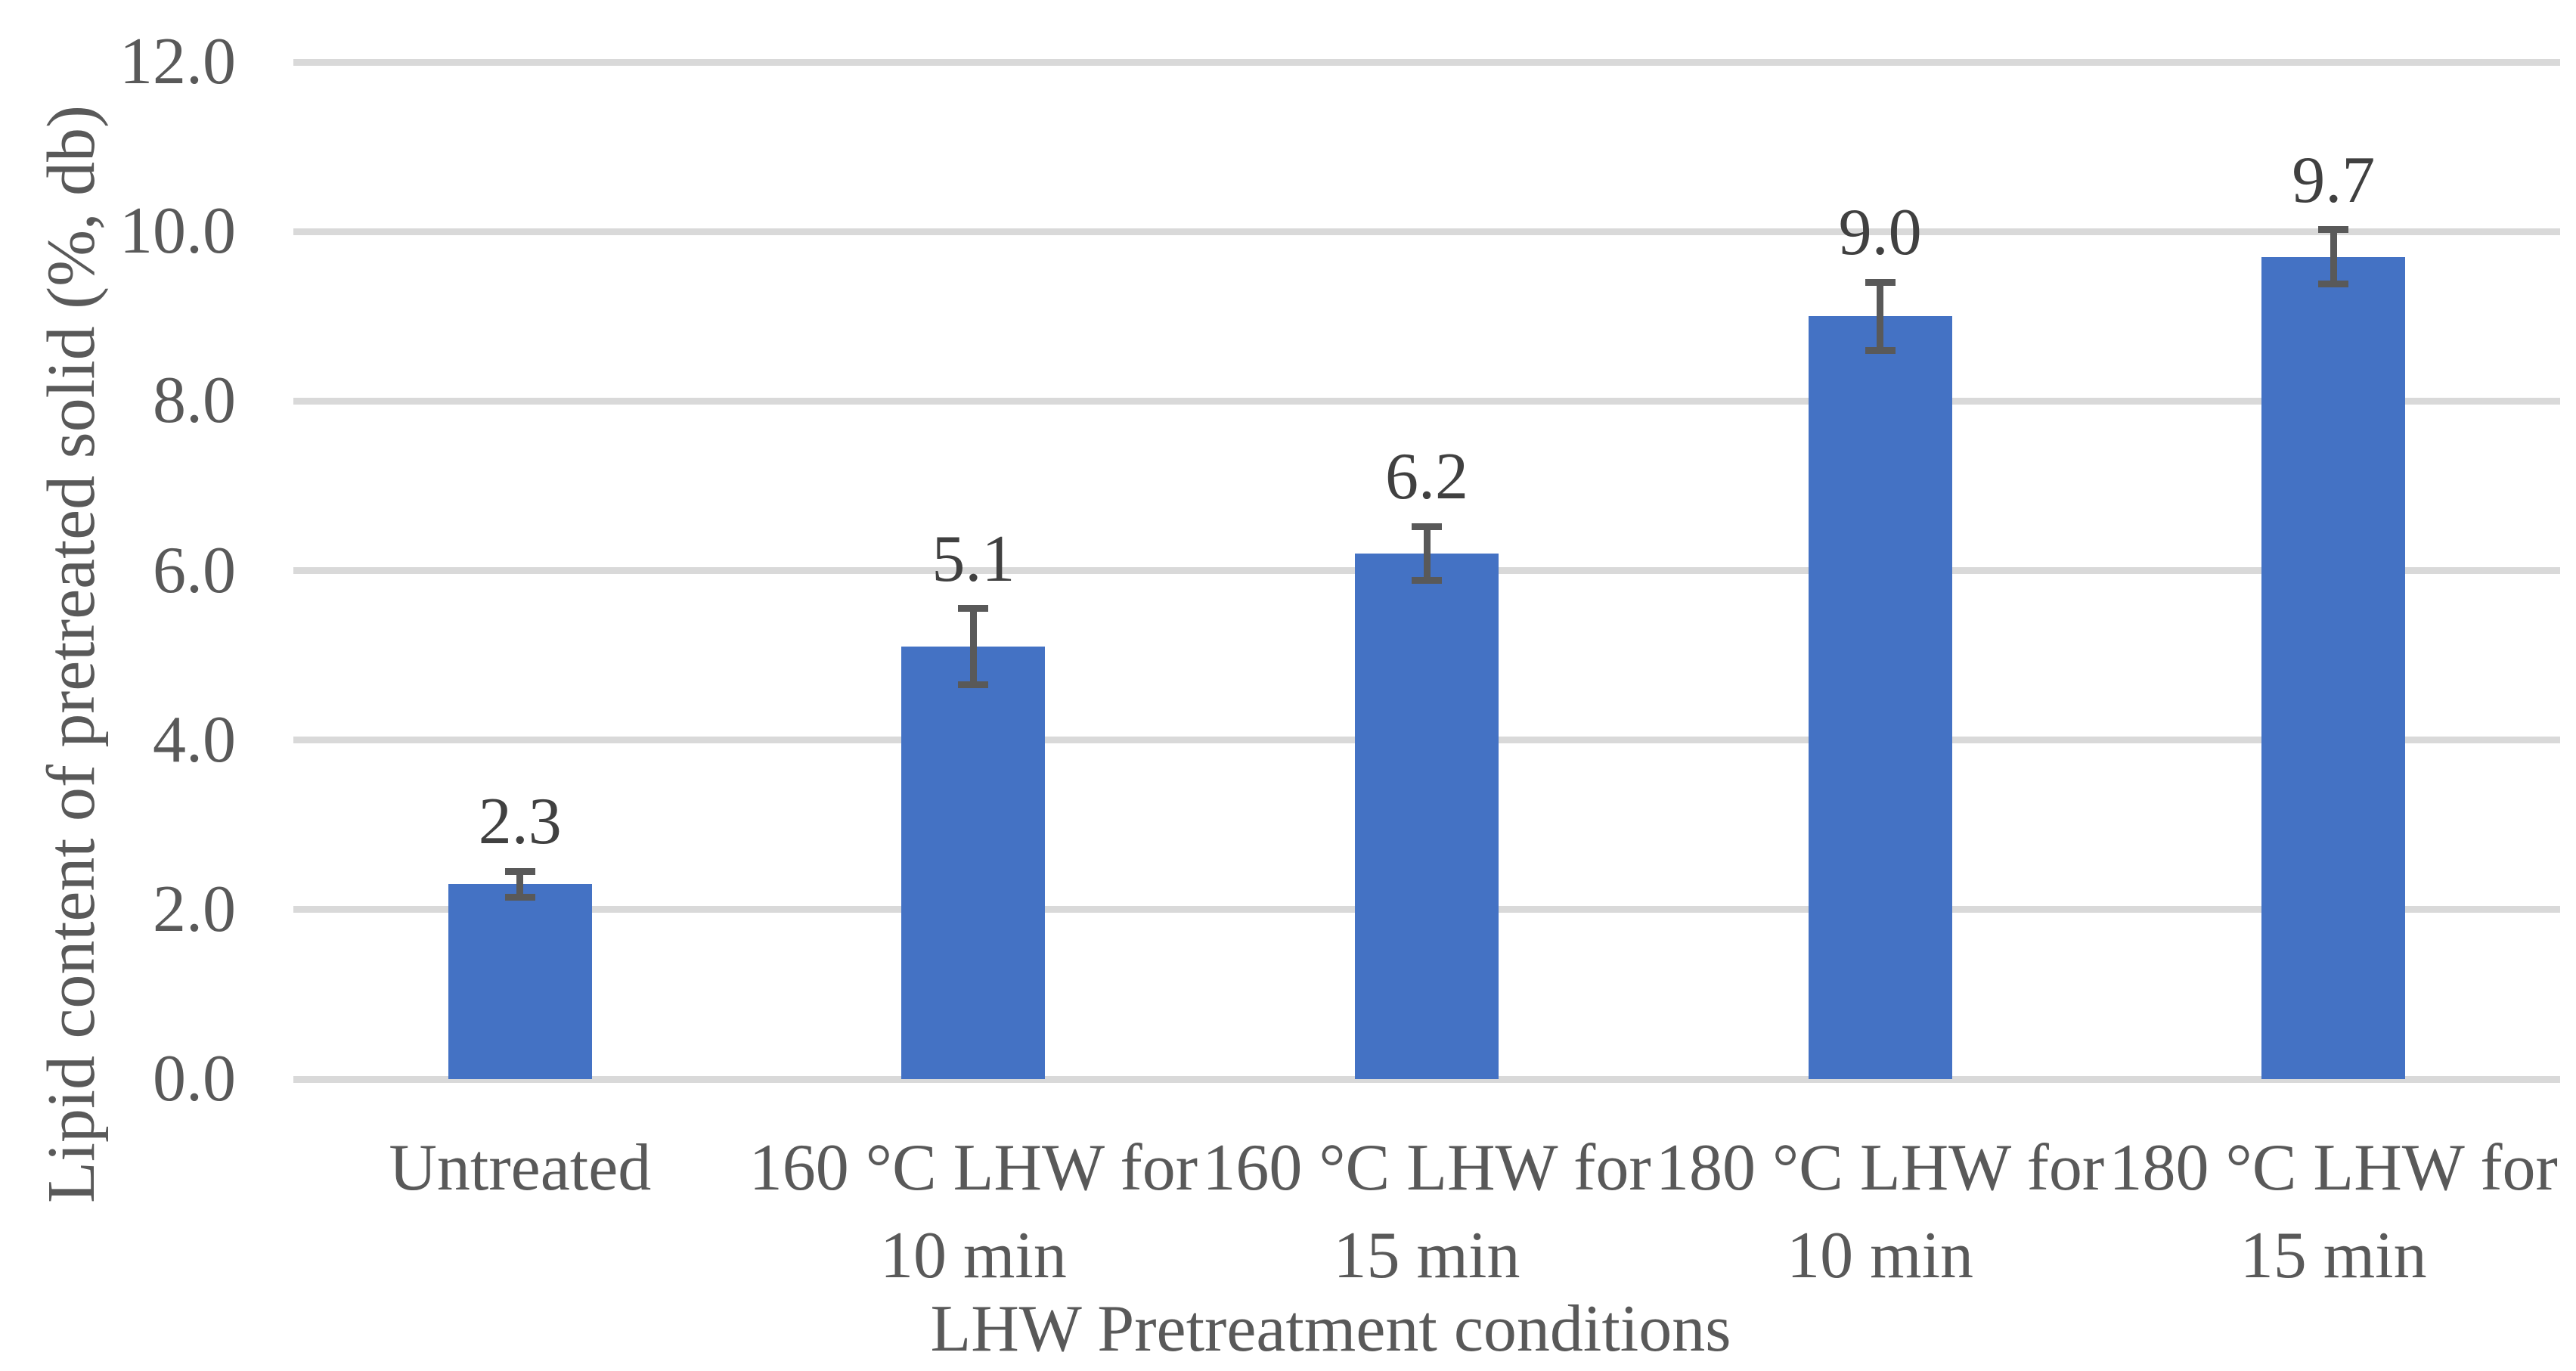 The image size is (2576, 1371). What do you see at coordinates (973, 559) in the screenshot?
I see `bar-value-label: 5.1` at bounding box center [973, 559].